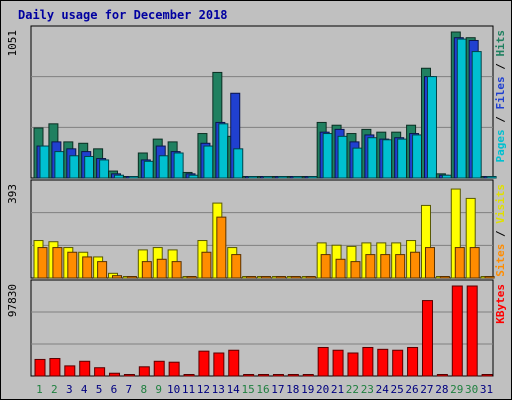 The height and width of the screenshot is (404, 512). Describe the element at coordinates (500, 92) in the screenshot. I see `legend-entry: Files` at that location.